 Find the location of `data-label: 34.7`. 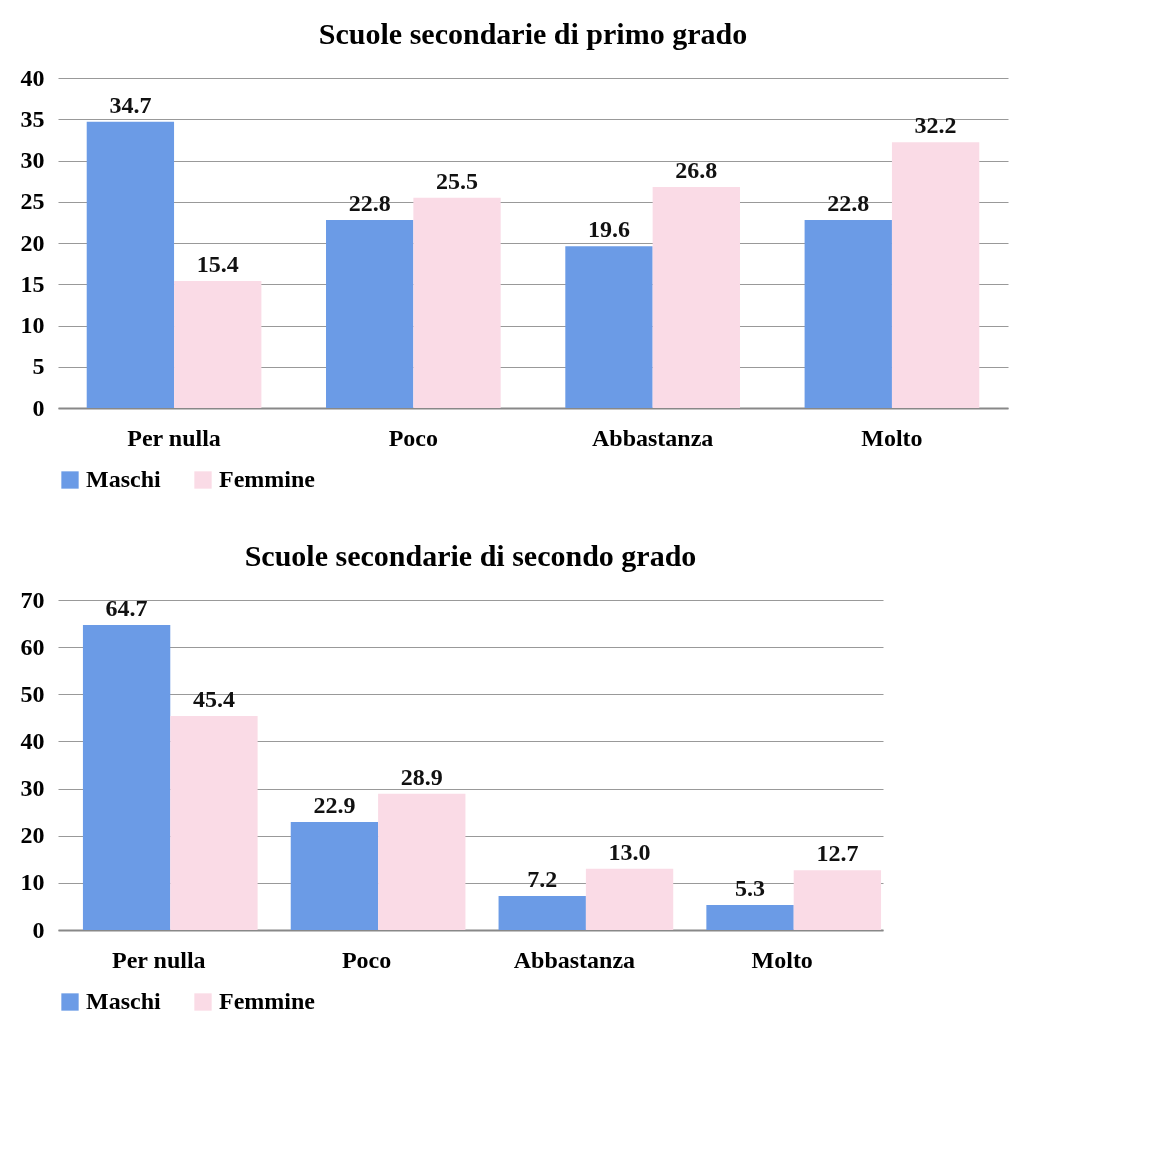

data-label: 34.7 is located at coordinates (130, 104).